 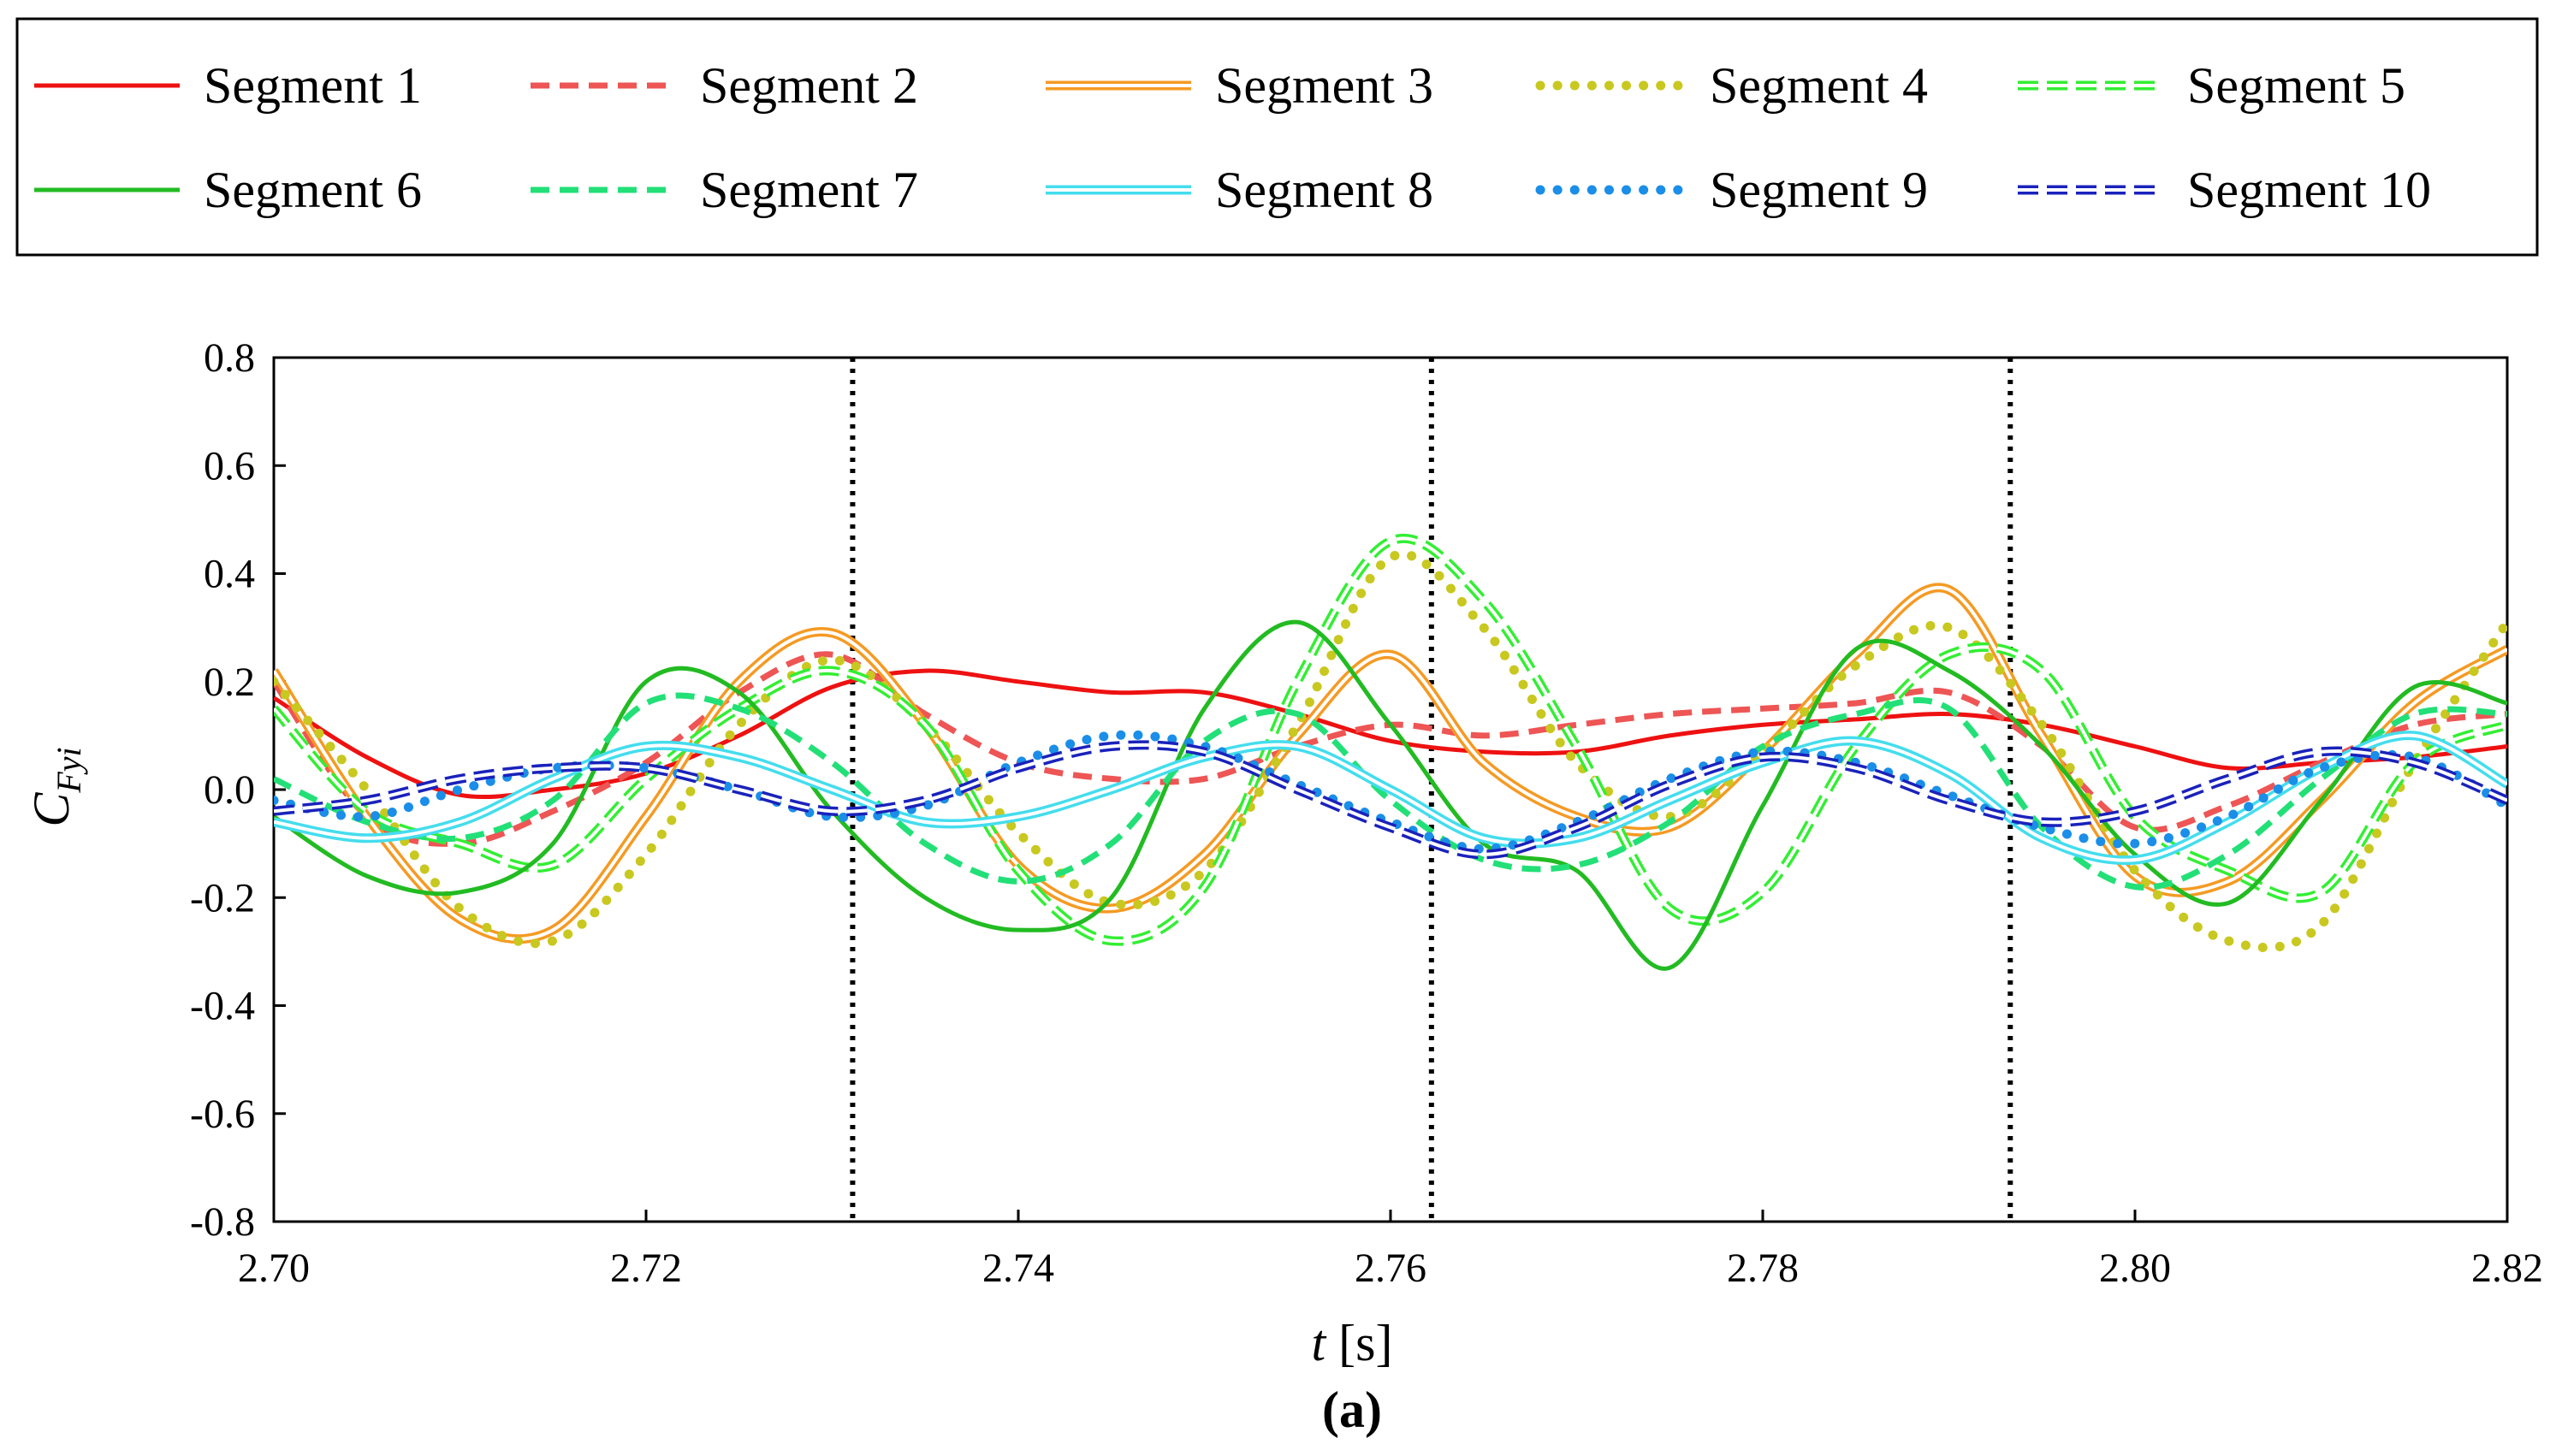 What do you see at coordinates (1319, 1343) in the screenshot?
I see `x-axis-variable: t` at bounding box center [1319, 1343].